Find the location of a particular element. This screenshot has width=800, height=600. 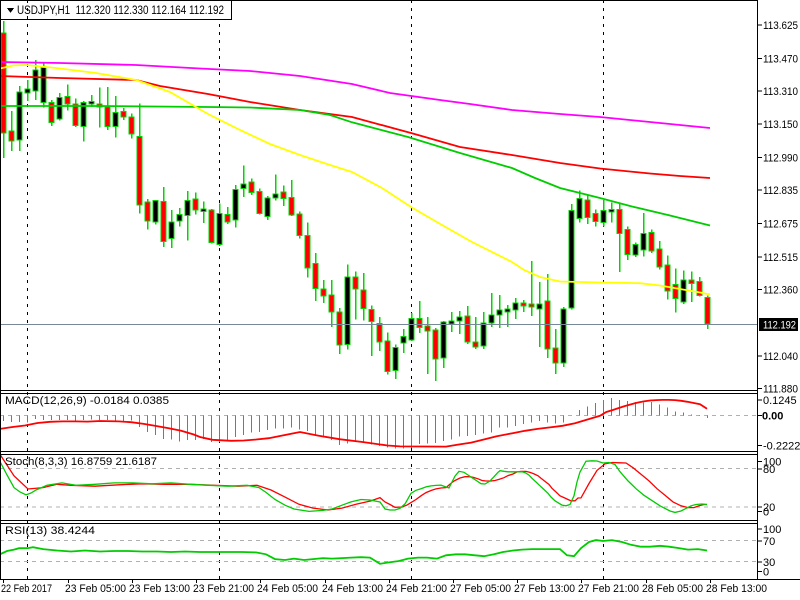

svg-text: 24 Feb 21:00 is located at coordinates (416, 589).